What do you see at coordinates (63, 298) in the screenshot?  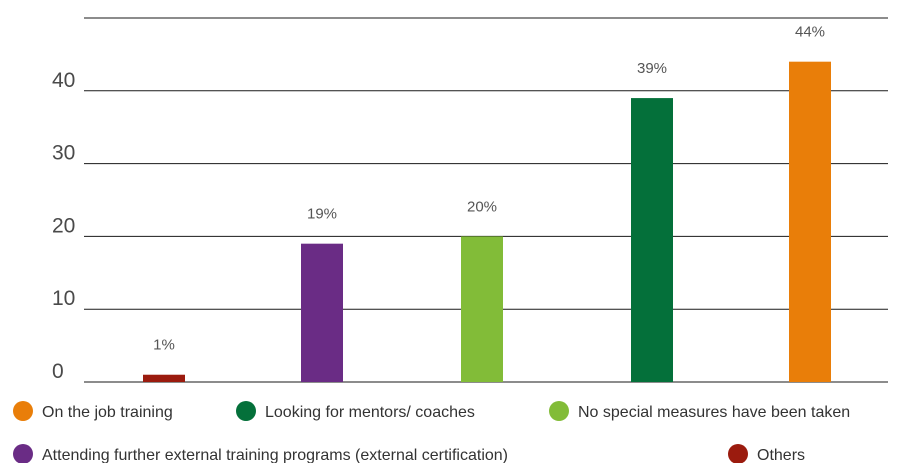 I see `y-tick-label-10: 10` at bounding box center [63, 298].